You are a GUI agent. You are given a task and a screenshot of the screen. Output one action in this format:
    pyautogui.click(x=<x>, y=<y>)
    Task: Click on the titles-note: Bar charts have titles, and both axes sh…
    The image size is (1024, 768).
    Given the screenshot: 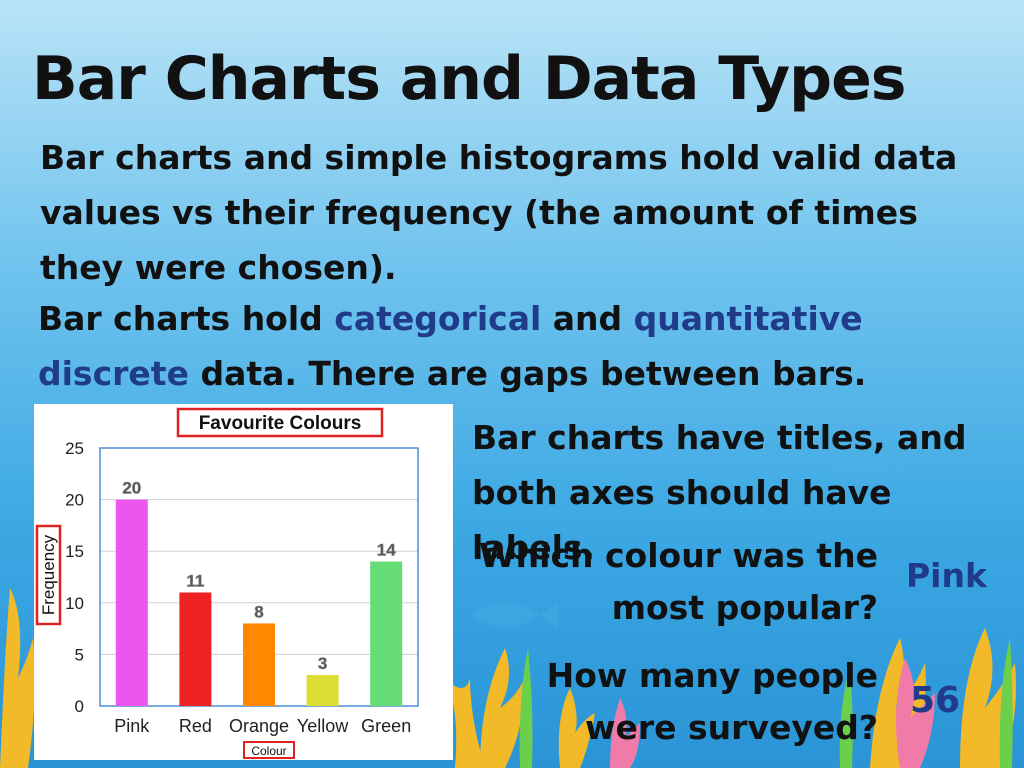 What is the action you would take?
    pyautogui.click(x=719, y=492)
    